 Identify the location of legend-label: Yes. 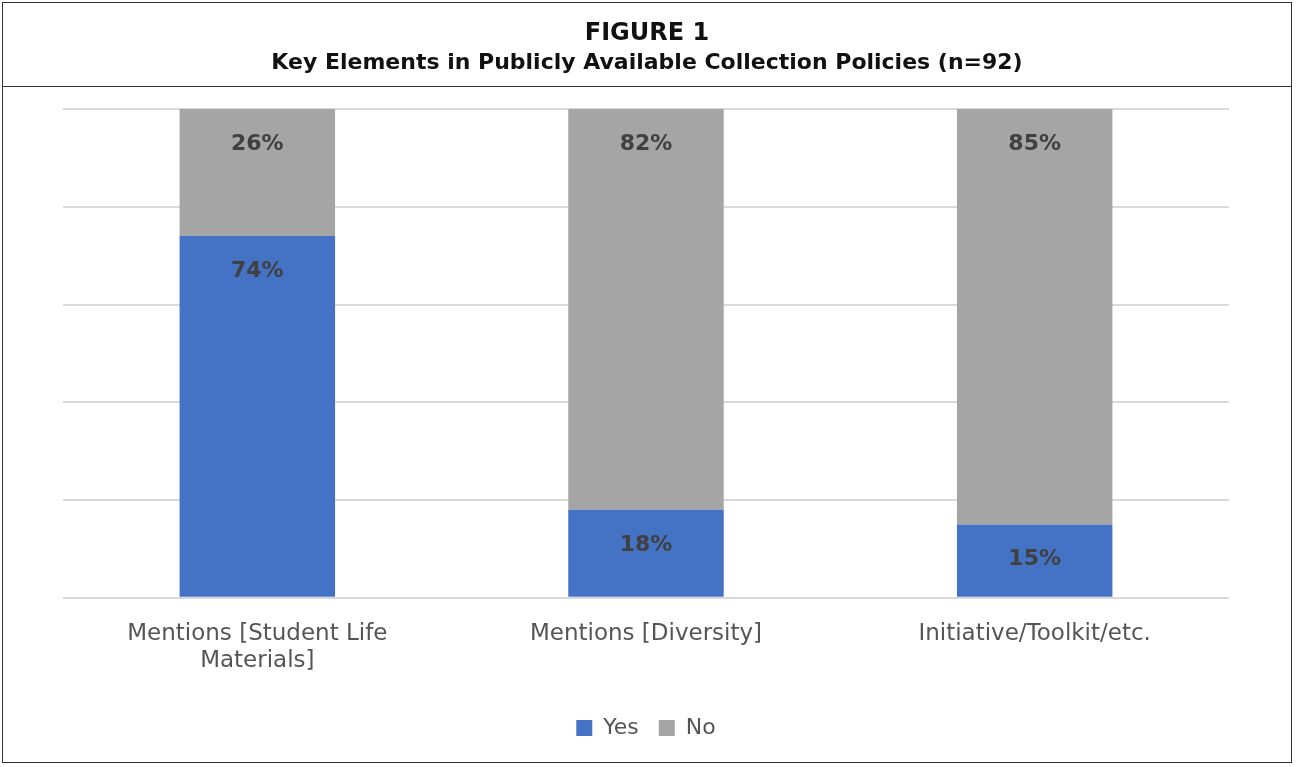
(620, 726).